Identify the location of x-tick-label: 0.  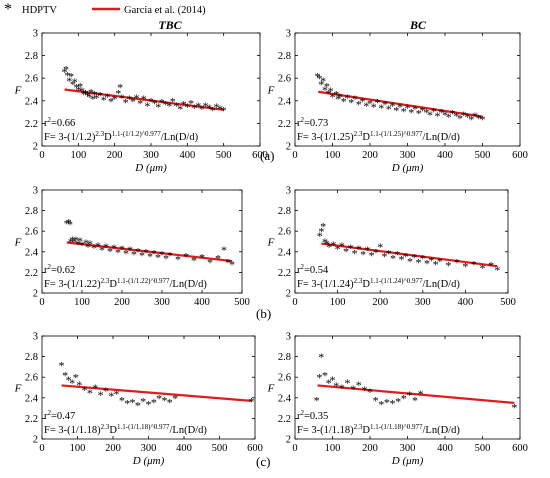
(294, 302).